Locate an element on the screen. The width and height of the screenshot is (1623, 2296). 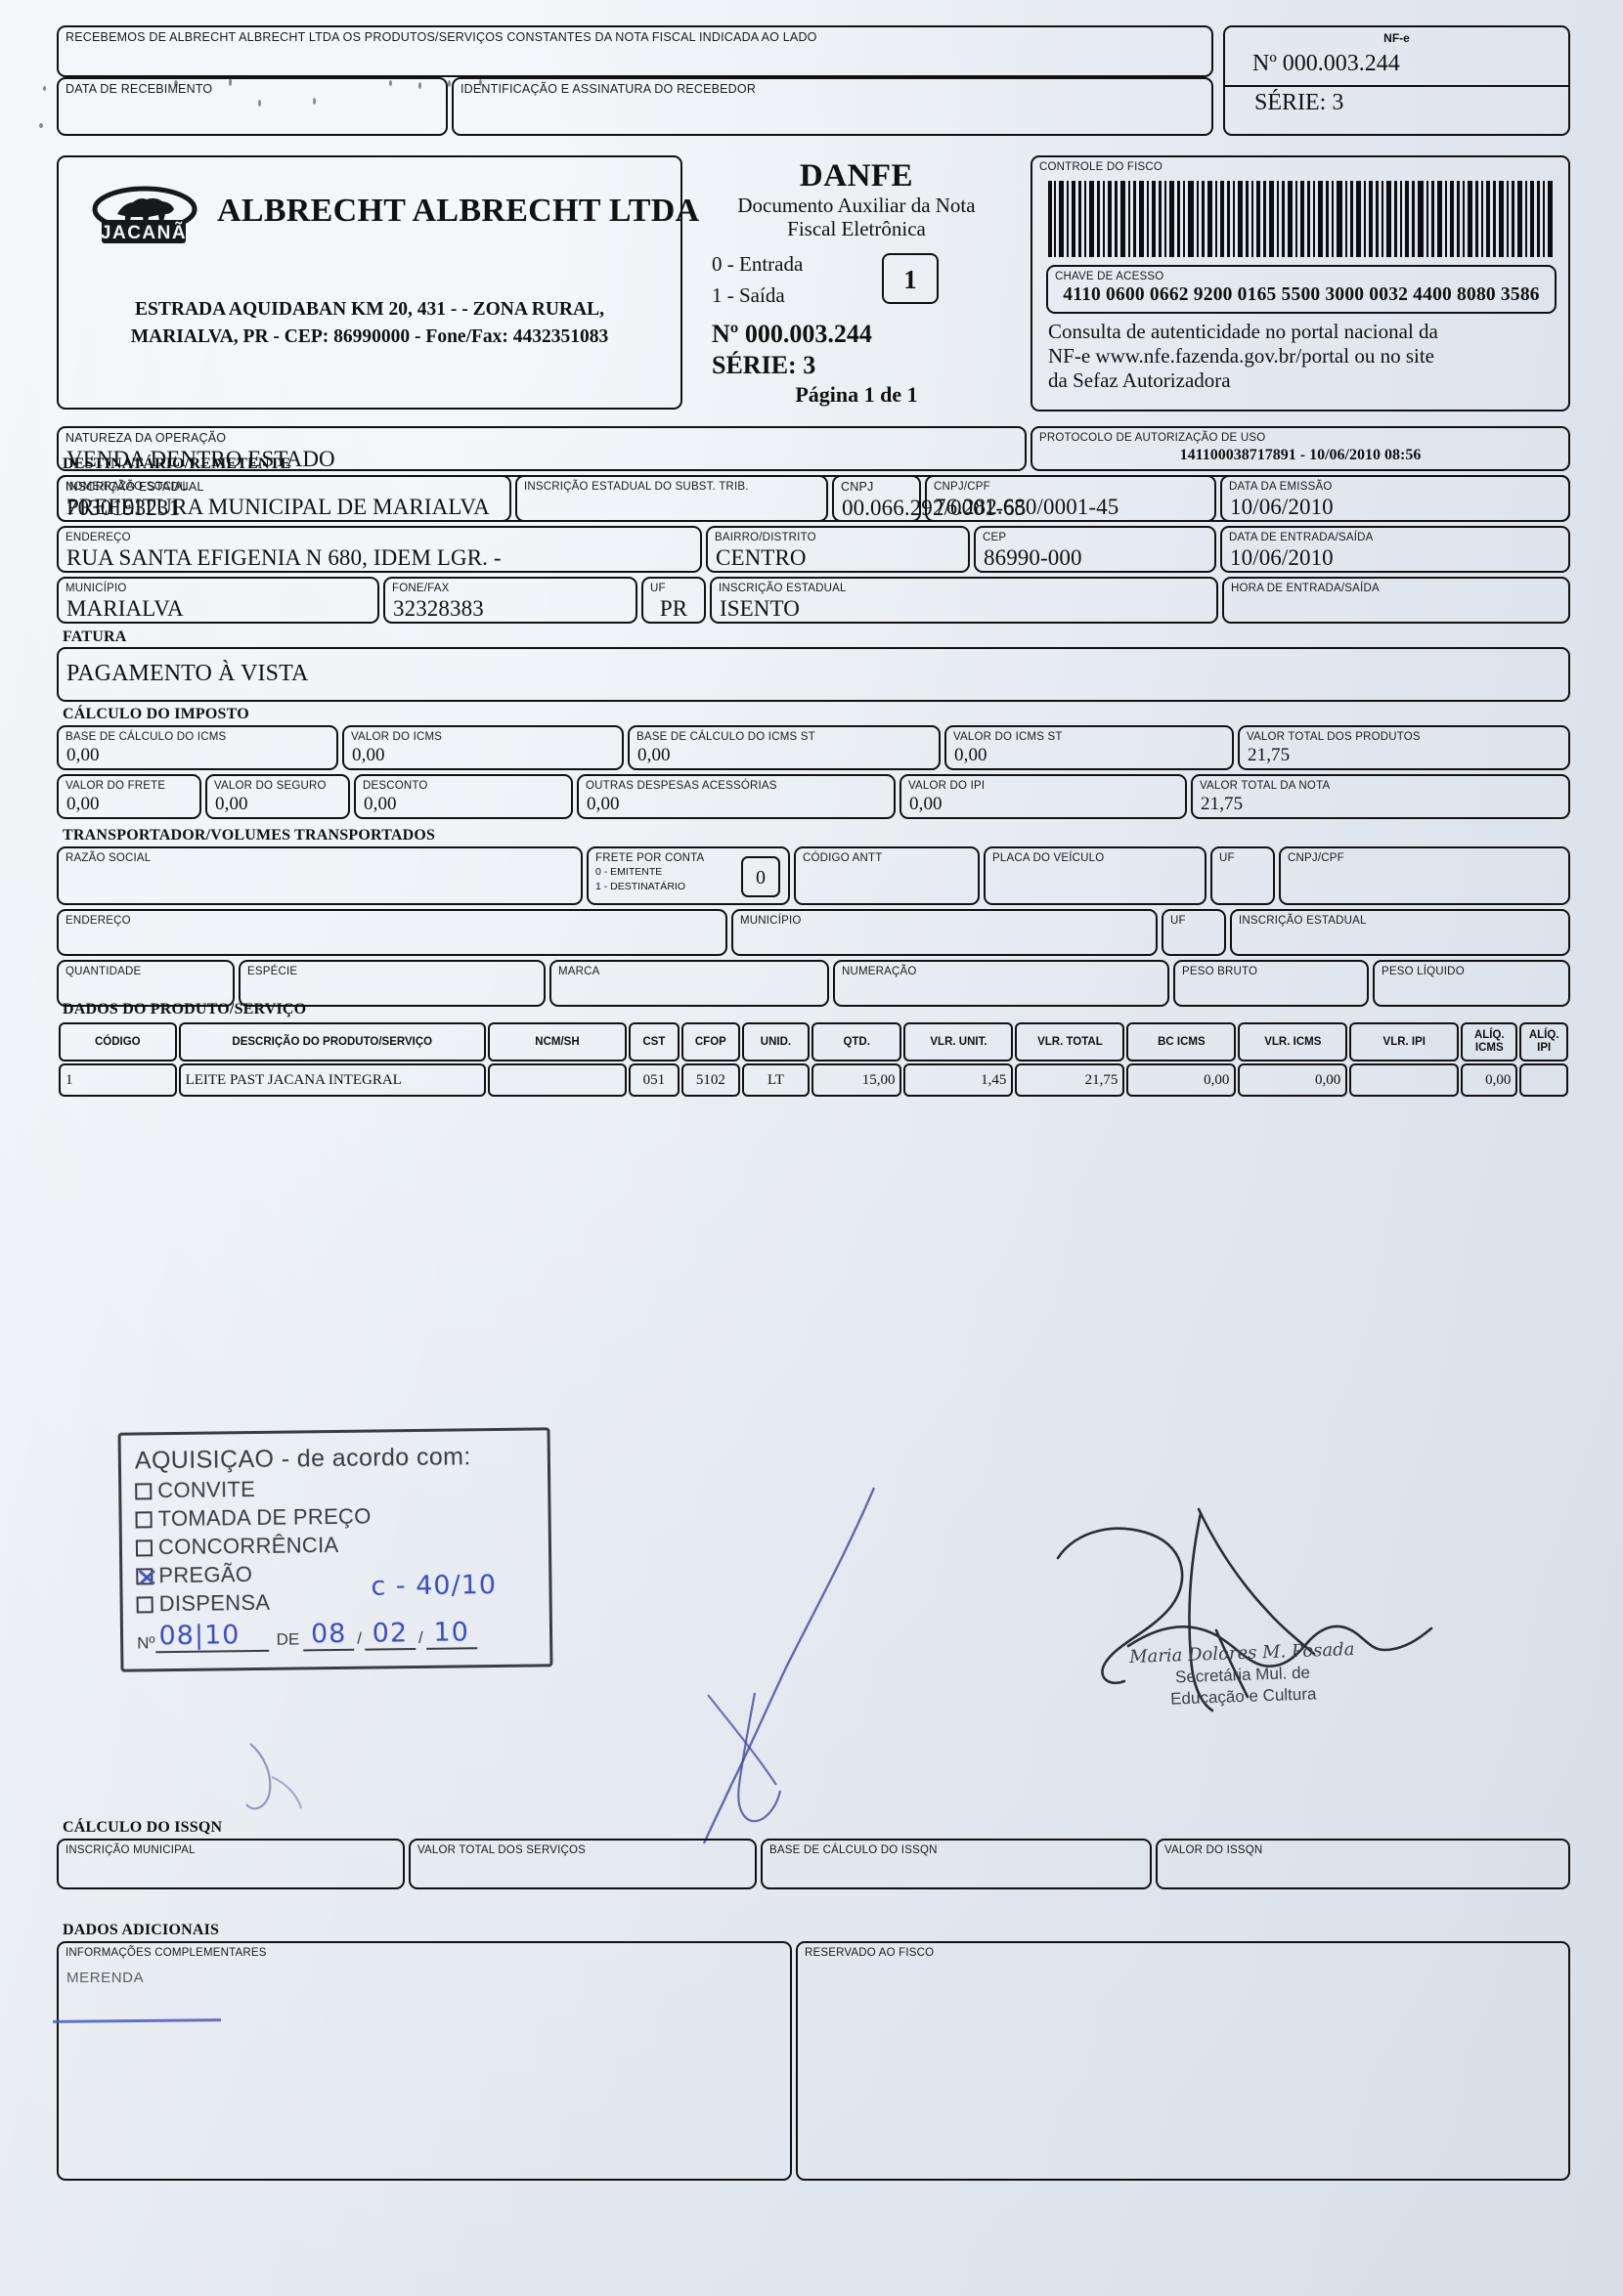
destinatario-ie-value: ISENTO is located at coordinates (760, 608).